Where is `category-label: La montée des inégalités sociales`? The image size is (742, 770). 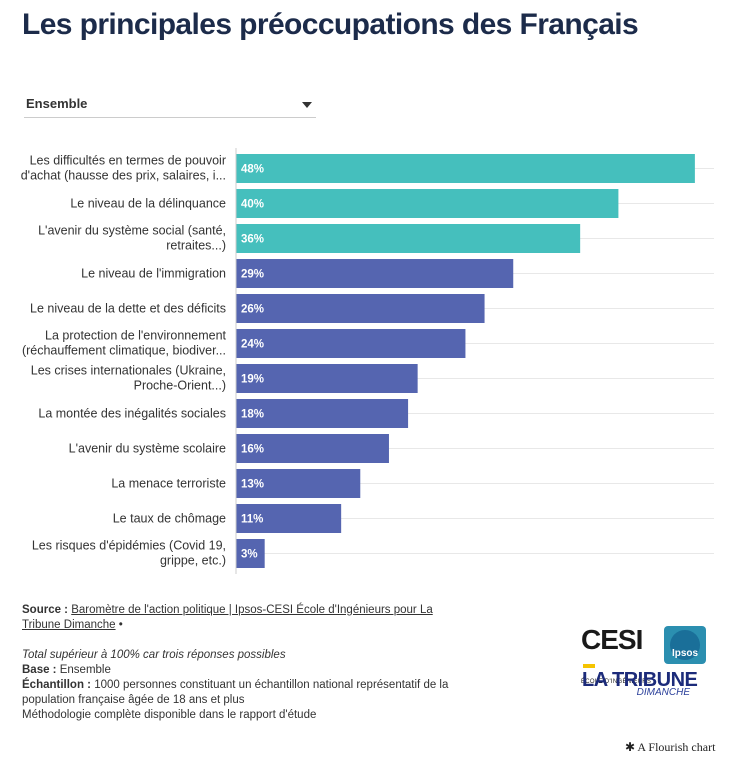
category-label: La montée des inégalités sociales is located at coordinates (132, 414).